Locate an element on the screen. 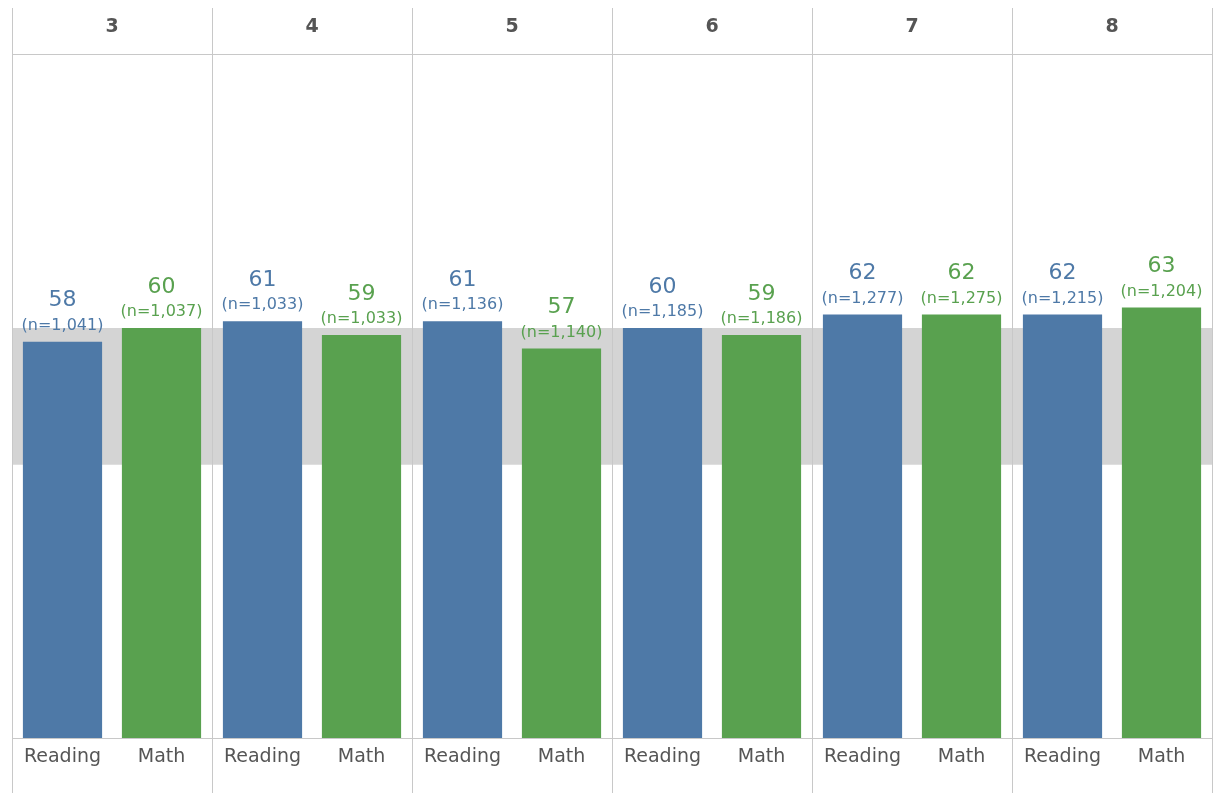 The height and width of the screenshot is (801, 1224). annotation: (n=1,277) is located at coordinates (862, 297).